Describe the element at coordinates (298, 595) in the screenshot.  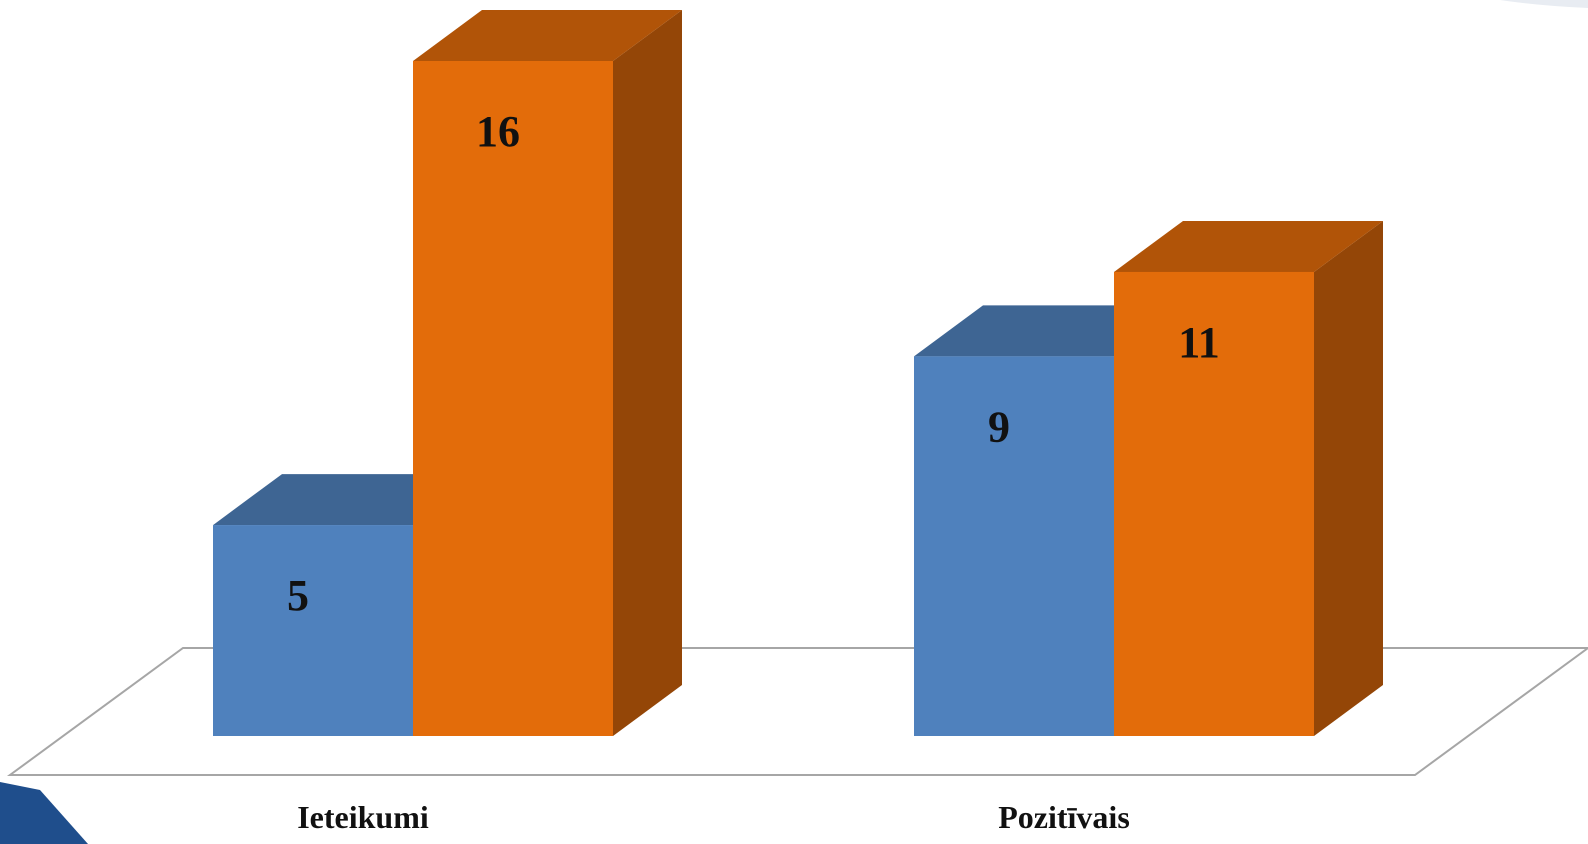
I see `data-label: 5` at that location.